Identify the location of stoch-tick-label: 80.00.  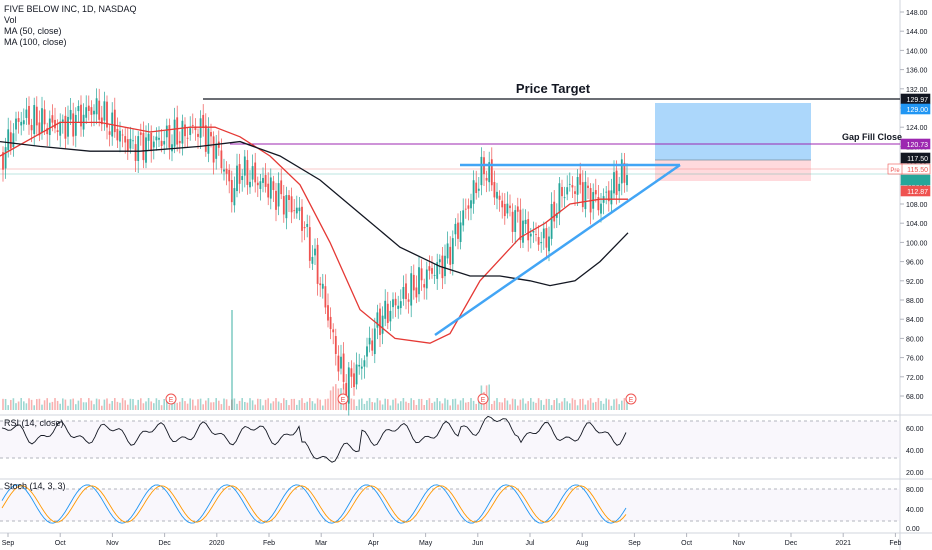
(915, 490).